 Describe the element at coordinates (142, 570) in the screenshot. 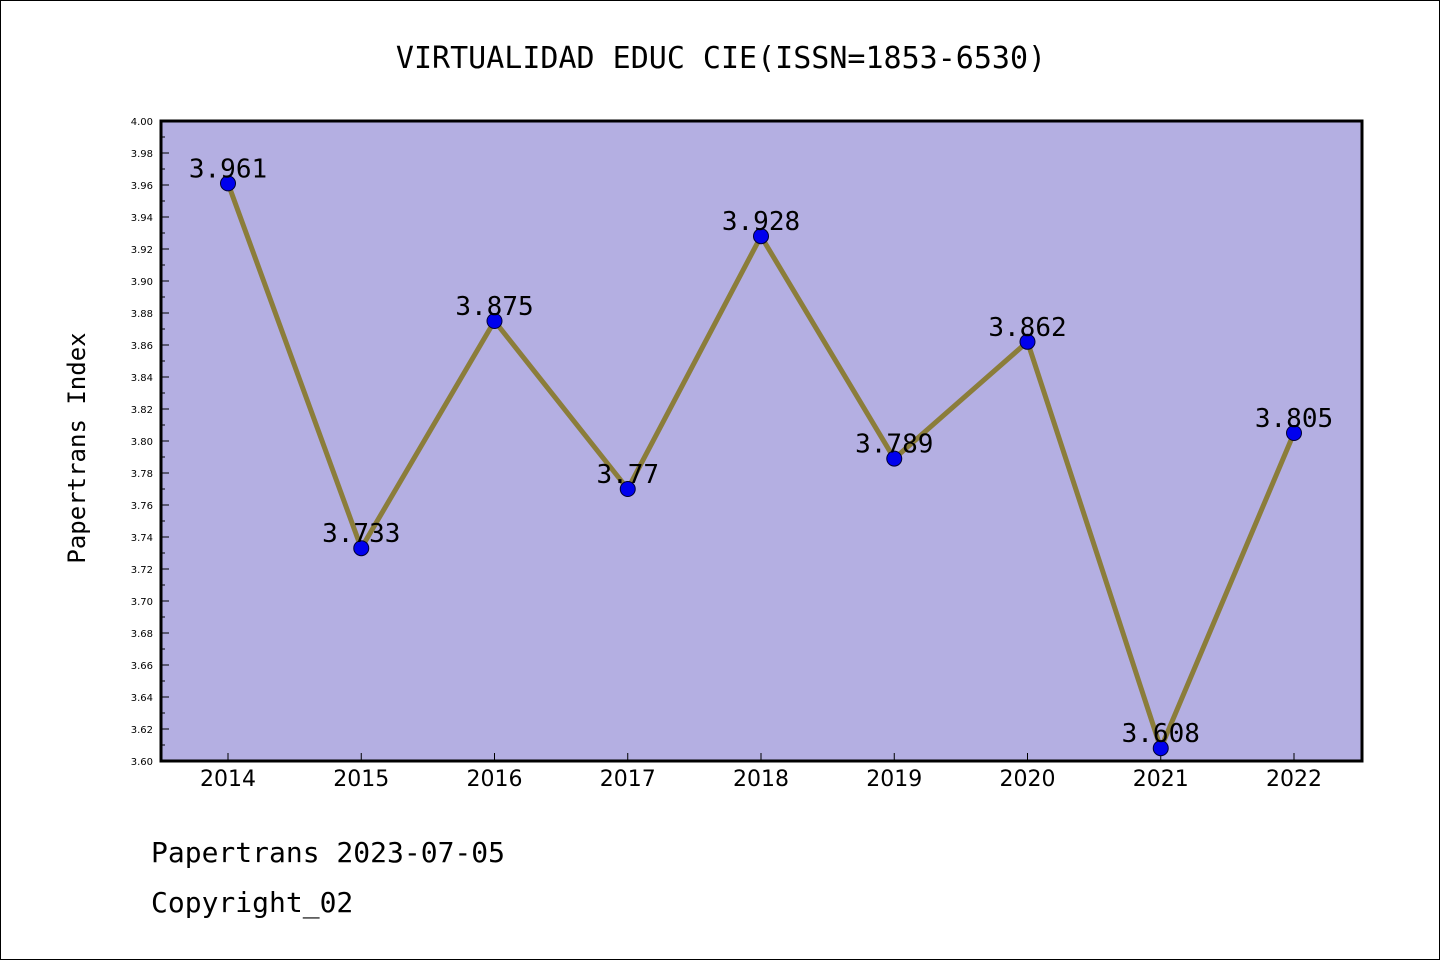

I see `y-tick-label: 3.72` at that location.